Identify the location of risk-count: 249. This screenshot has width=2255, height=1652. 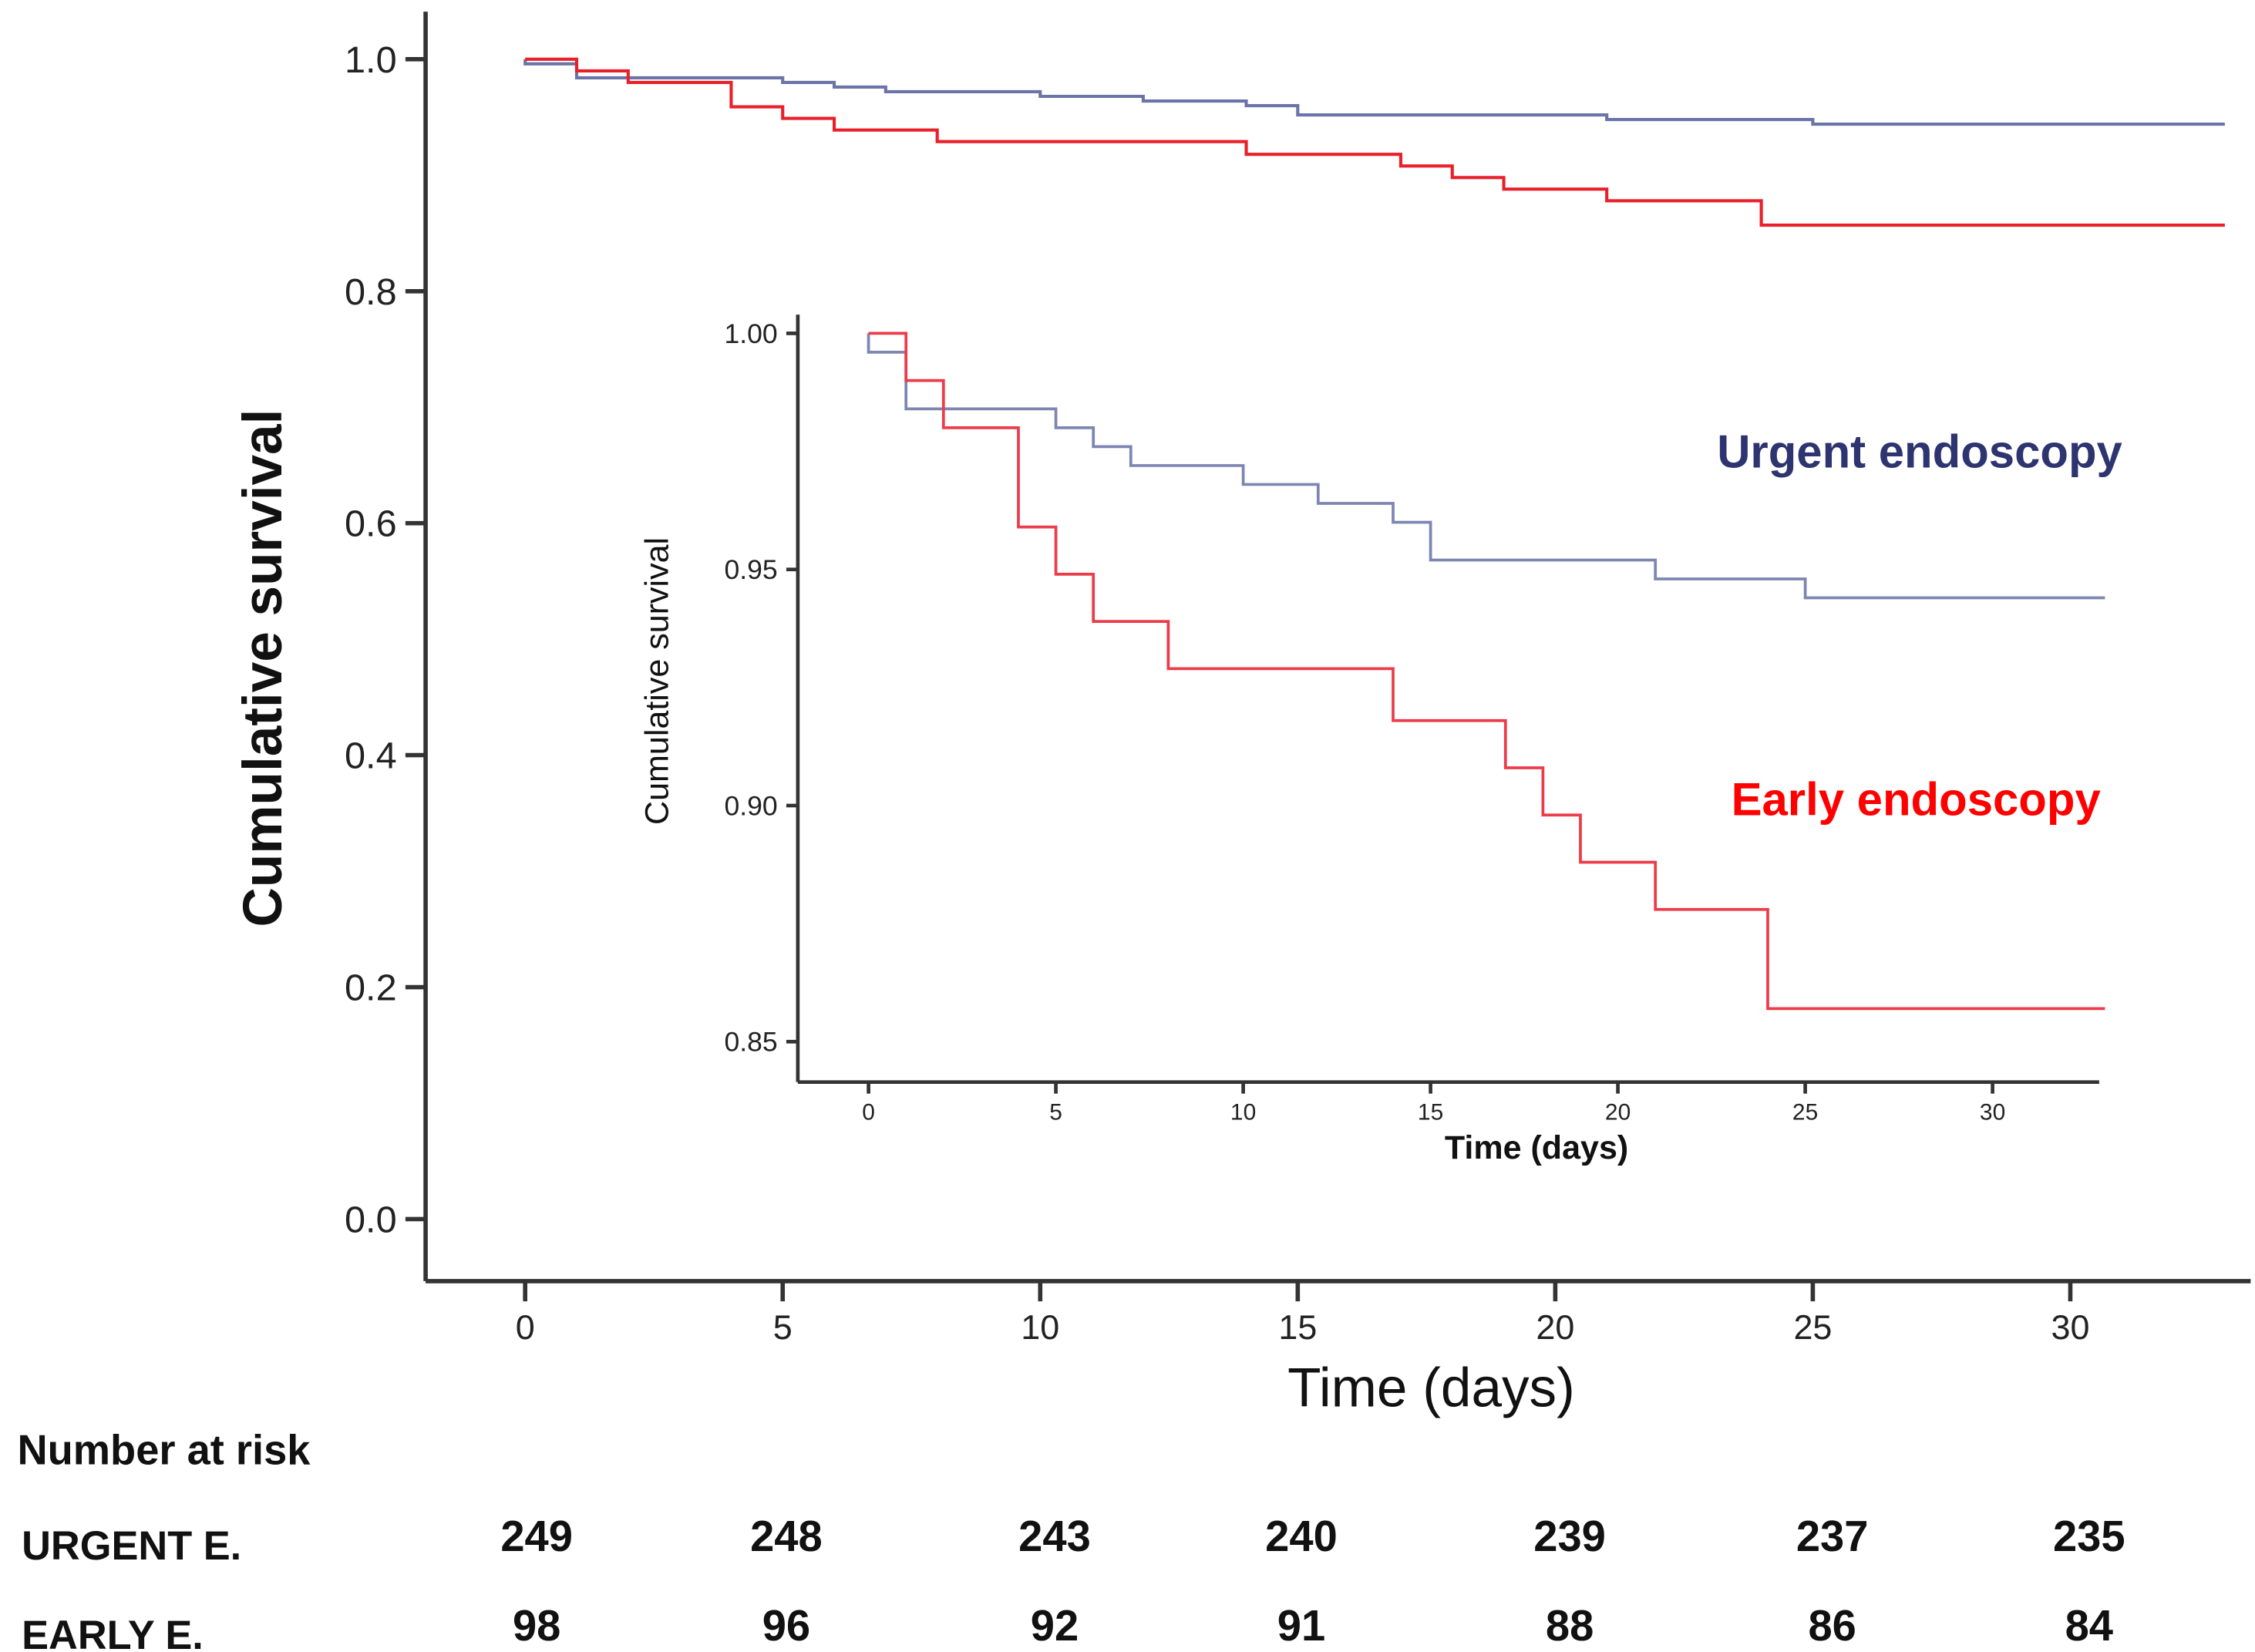
(536, 1536).